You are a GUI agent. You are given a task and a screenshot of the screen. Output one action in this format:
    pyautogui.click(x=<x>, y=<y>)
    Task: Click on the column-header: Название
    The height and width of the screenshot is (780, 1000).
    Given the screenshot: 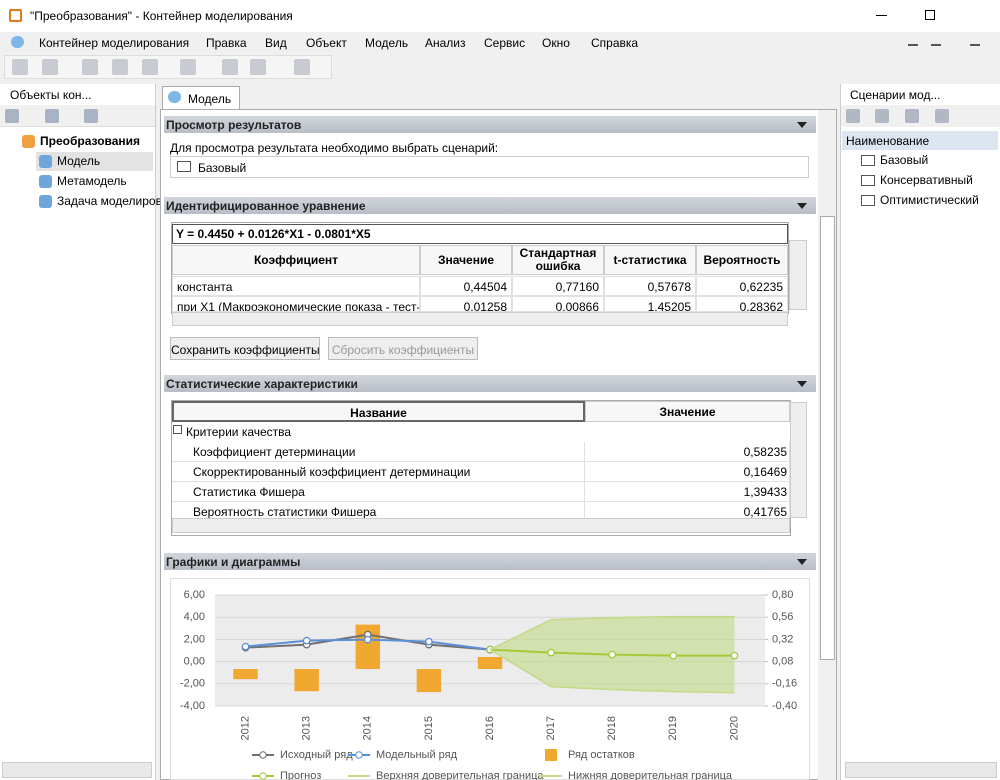 What is the action you would take?
    pyautogui.click(x=378, y=411)
    